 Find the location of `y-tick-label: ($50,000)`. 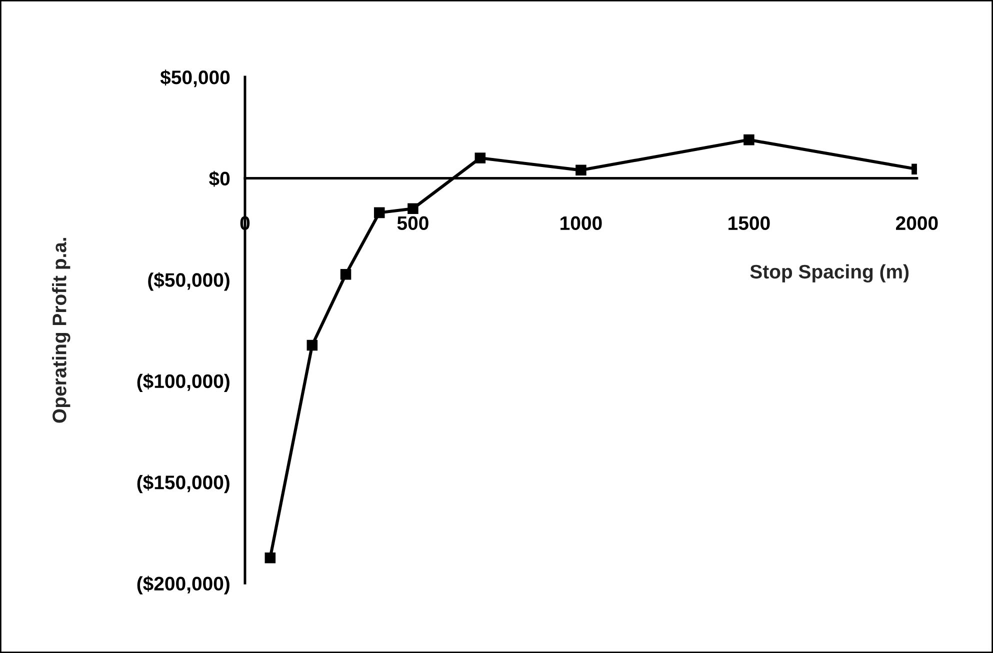

y-tick-label: ($50,000) is located at coordinates (189, 281).